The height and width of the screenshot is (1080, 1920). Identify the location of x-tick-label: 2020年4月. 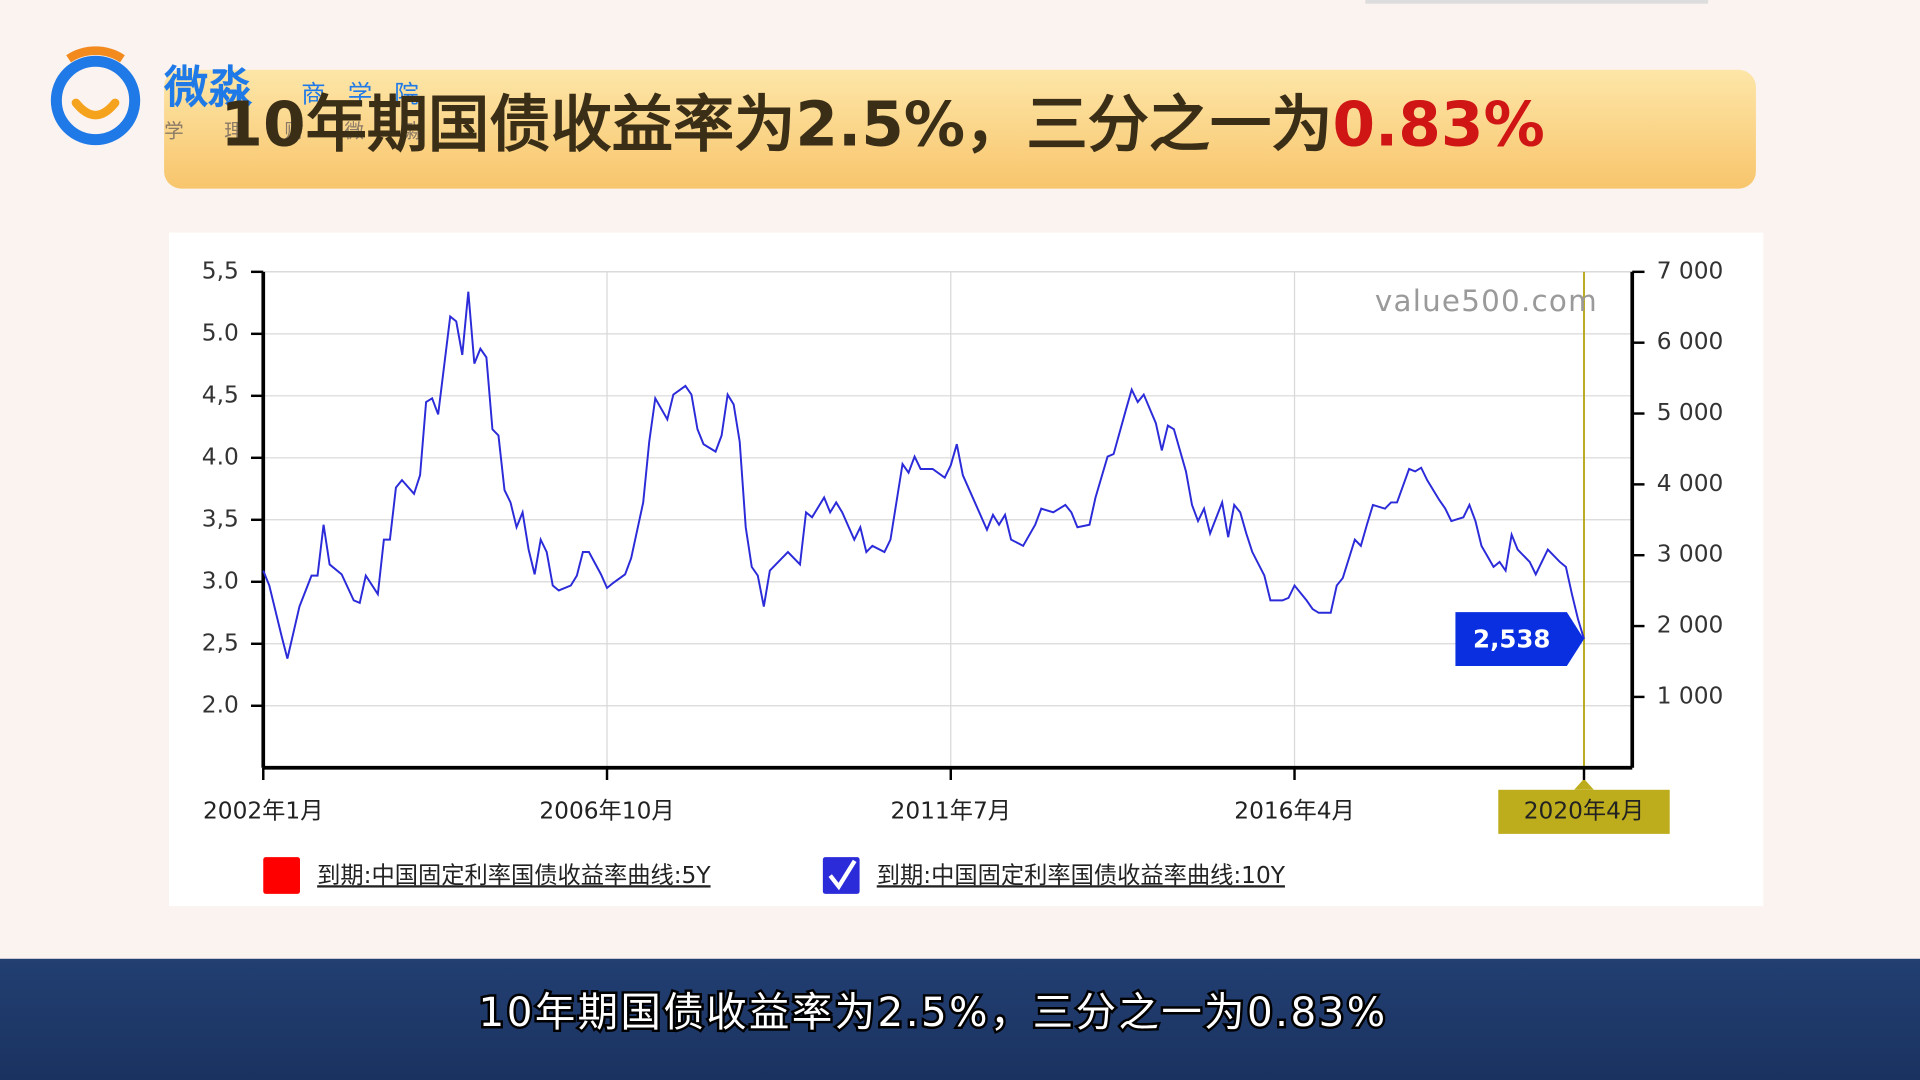
(1584, 810).